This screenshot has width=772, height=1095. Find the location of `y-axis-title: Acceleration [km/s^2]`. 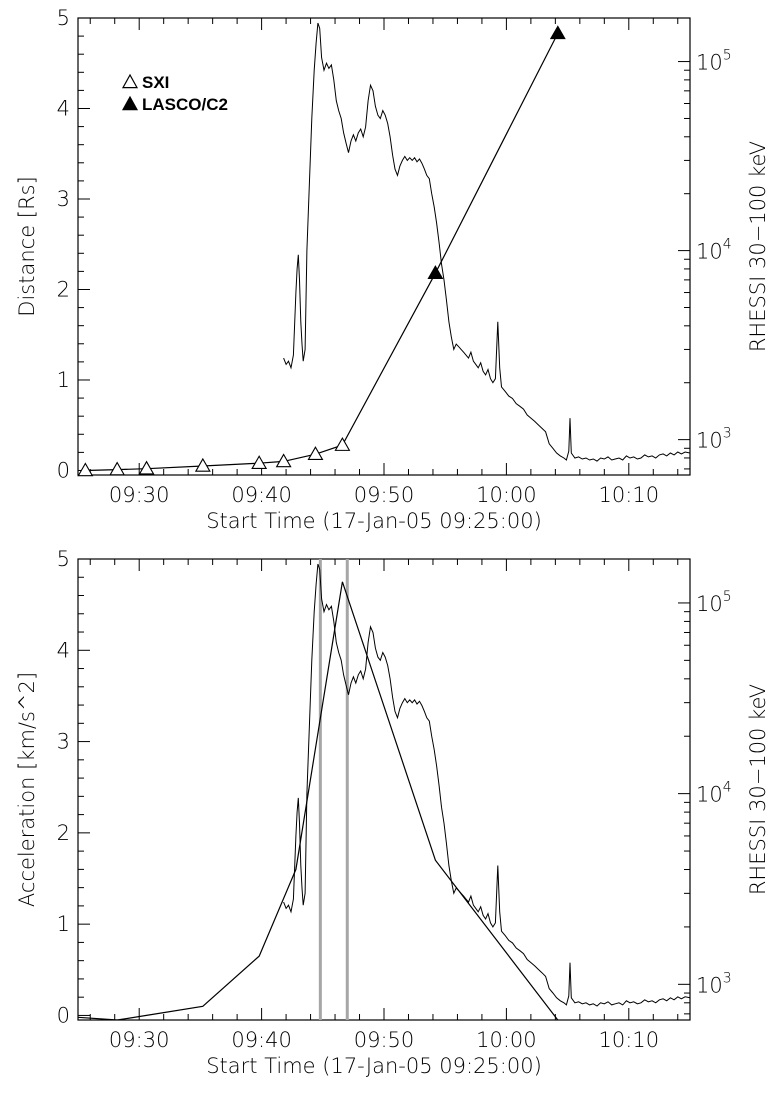

y-axis-title: Acceleration [km/s^2] is located at coordinates (27, 789).